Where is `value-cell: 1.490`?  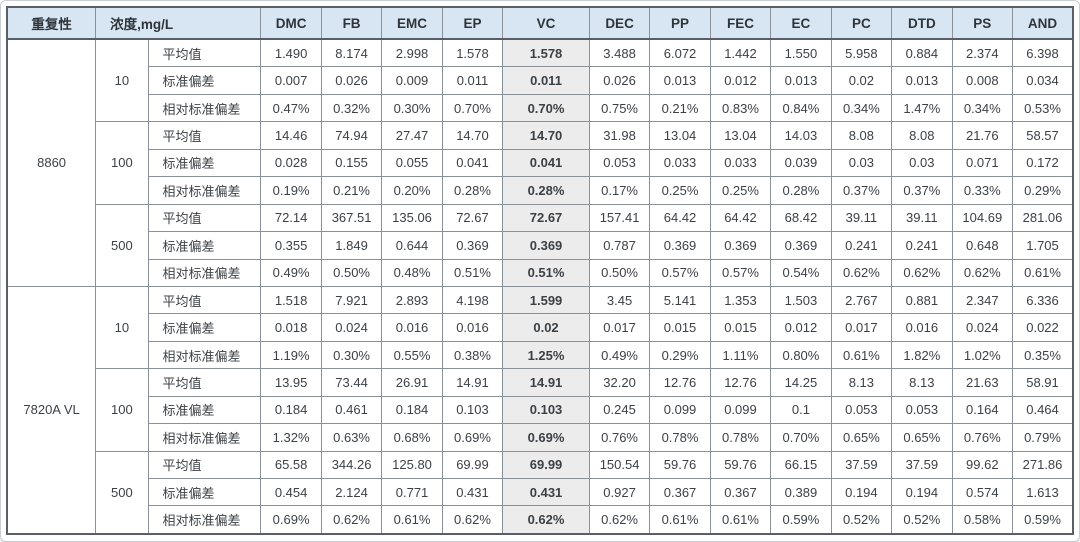 value-cell: 1.490 is located at coordinates (291, 53).